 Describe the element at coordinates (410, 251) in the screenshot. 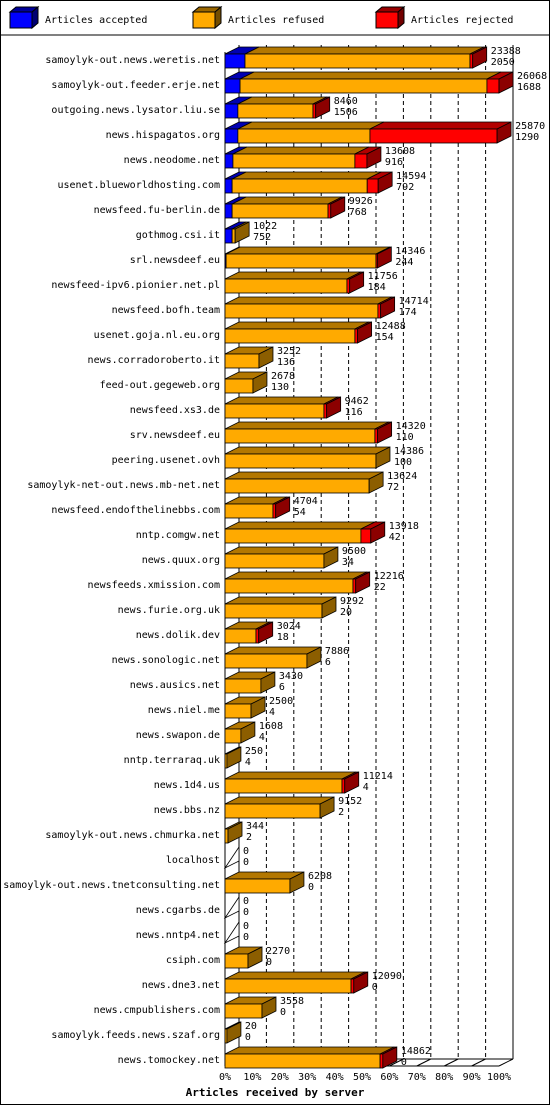

I see `value-label: 14346` at that location.